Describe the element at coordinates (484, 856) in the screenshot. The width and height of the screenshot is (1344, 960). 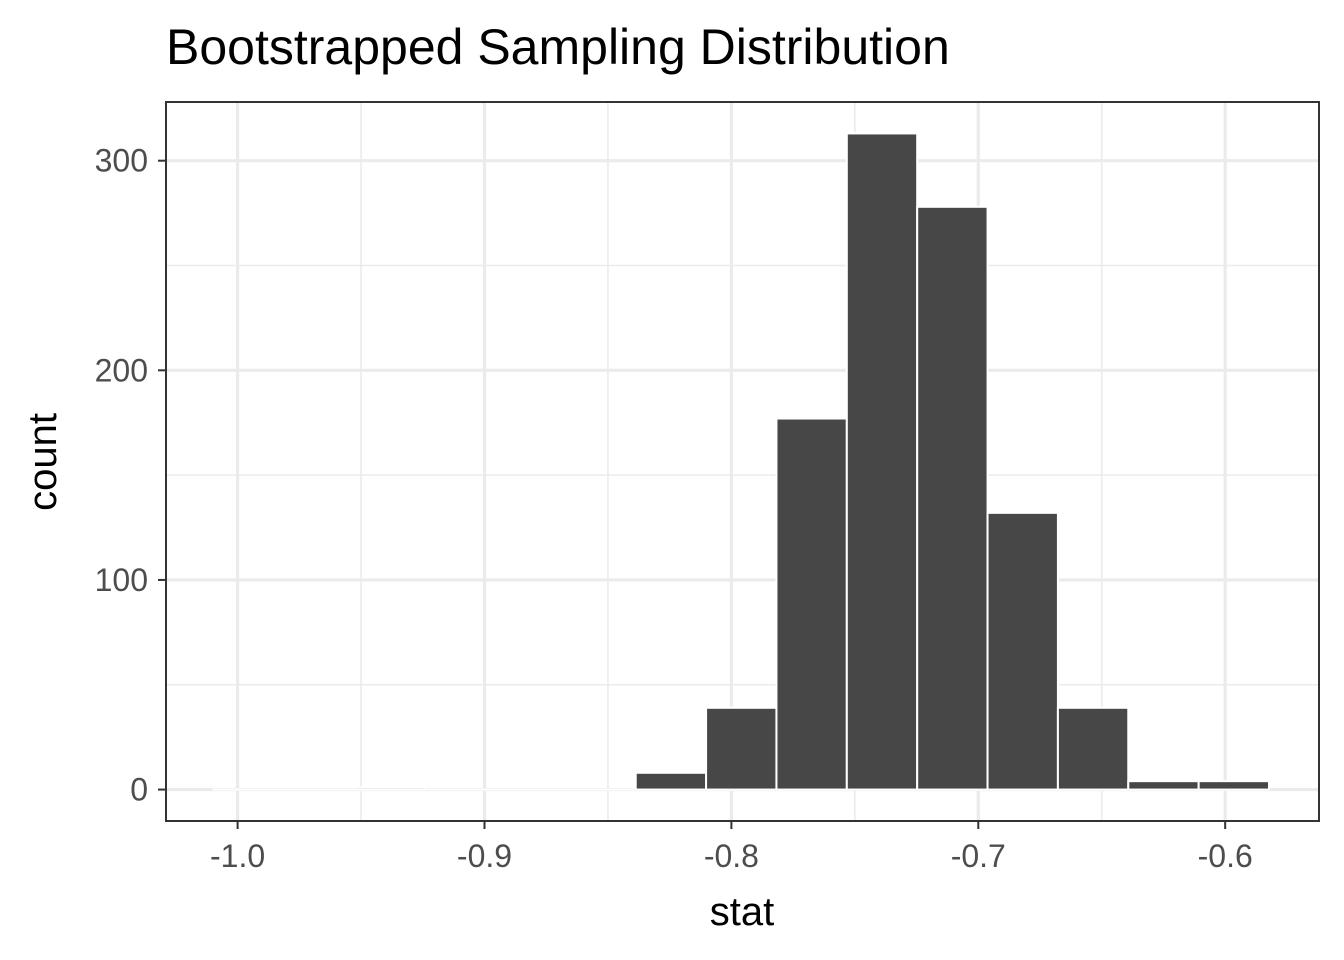
I see `x-tick-label: -0.9` at that location.